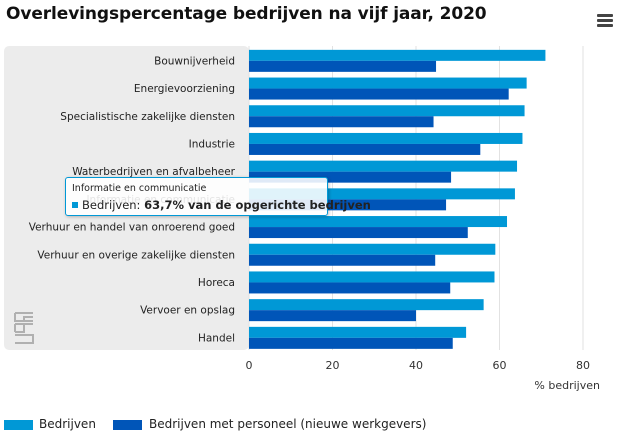 The height and width of the screenshot is (442, 618). What do you see at coordinates (67, 424) in the screenshot?
I see `legend-label: Bedrijven` at bounding box center [67, 424].